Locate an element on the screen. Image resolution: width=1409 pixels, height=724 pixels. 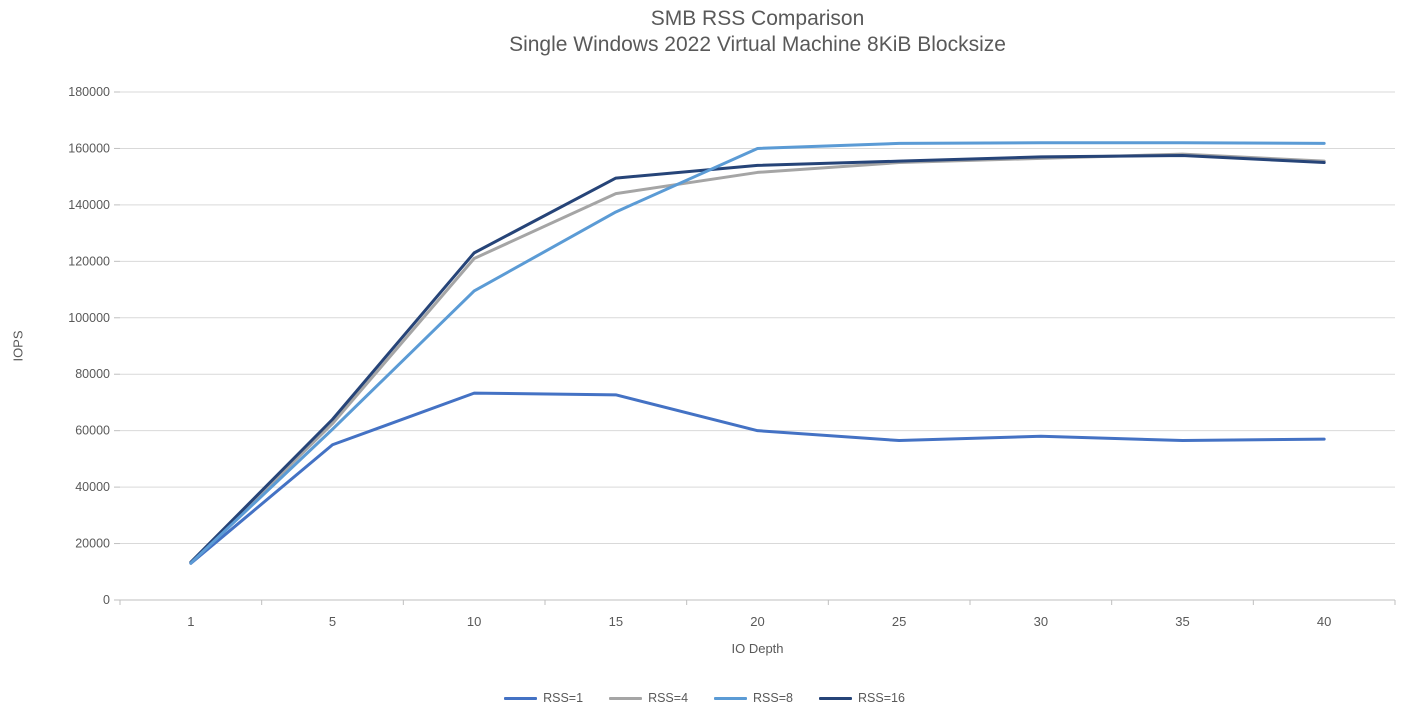
legend-item-rss-8: RSS=8 is located at coordinates (753, 698).